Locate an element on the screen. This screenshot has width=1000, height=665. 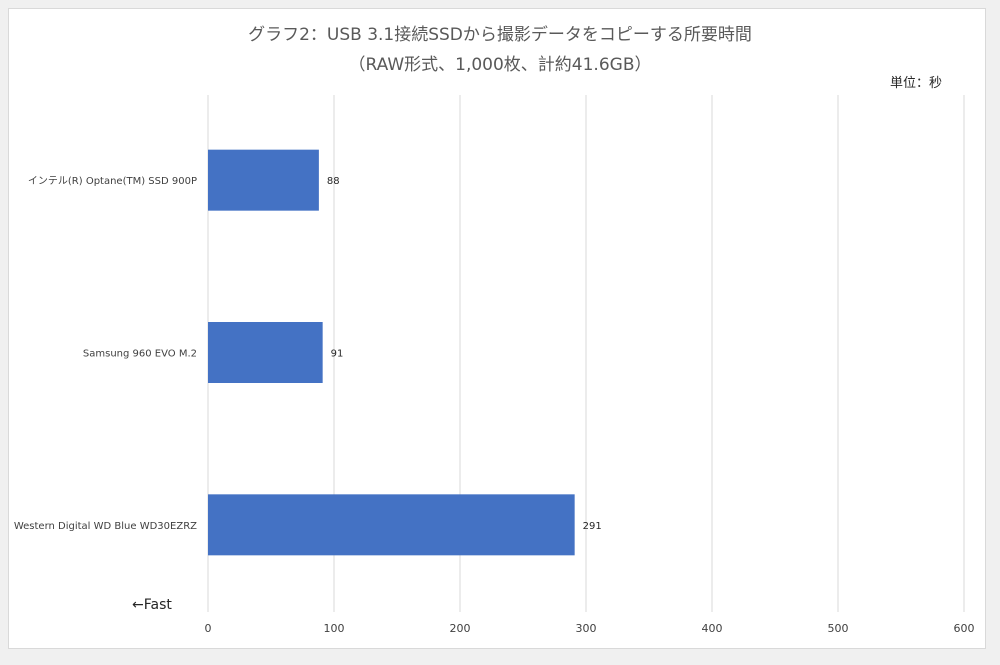
category-label: インテル(R) Optane(TM) SSD 900P is located at coordinates (112, 181).